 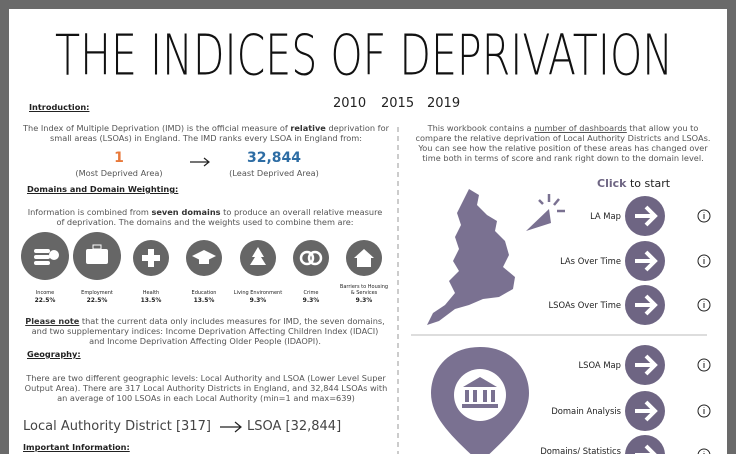 I want to click on min-rank: 1, so click(x=119, y=158).